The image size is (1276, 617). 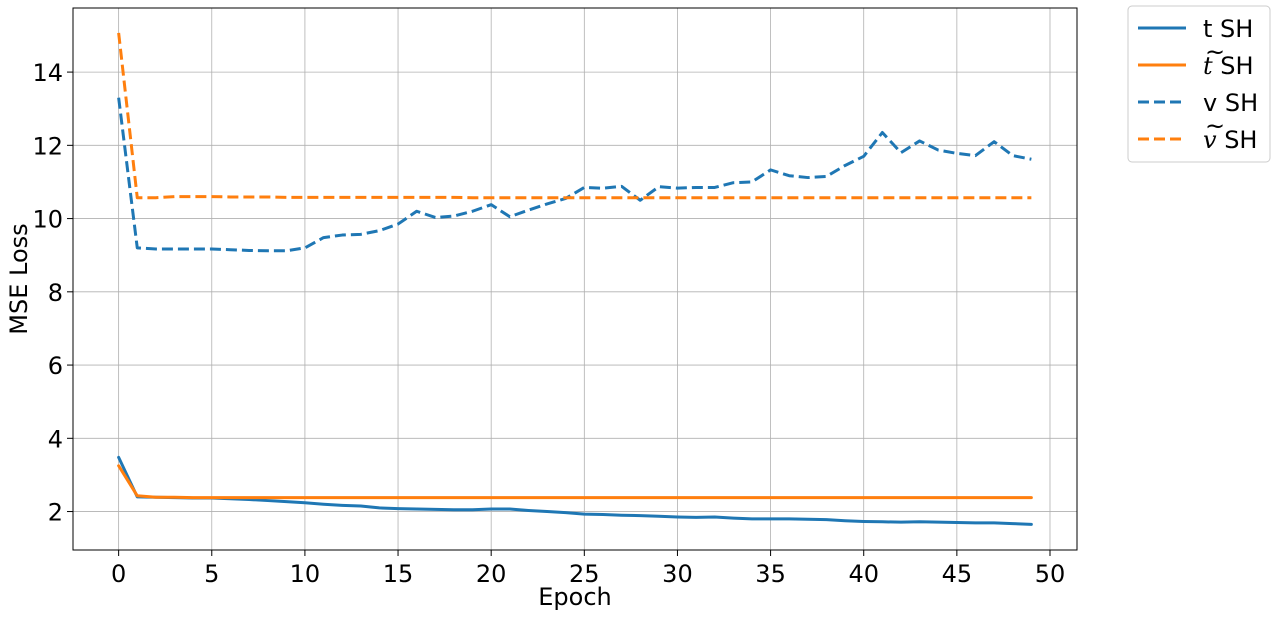 I want to click on y-tick-label: 14, so click(x=47, y=73).